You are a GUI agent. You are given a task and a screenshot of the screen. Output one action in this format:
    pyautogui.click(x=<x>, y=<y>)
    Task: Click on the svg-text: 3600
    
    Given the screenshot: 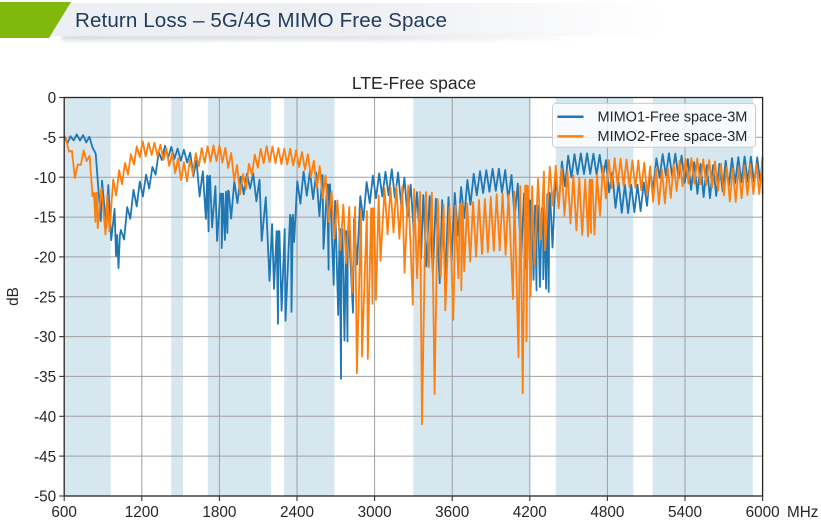 What is the action you would take?
    pyautogui.click(x=452, y=512)
    